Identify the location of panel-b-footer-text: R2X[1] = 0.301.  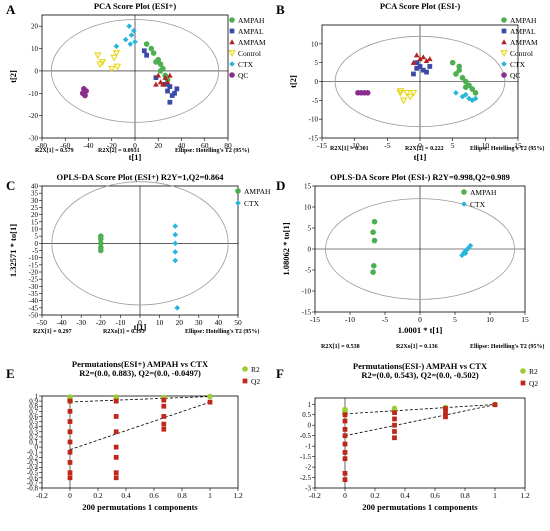
(349, 149).